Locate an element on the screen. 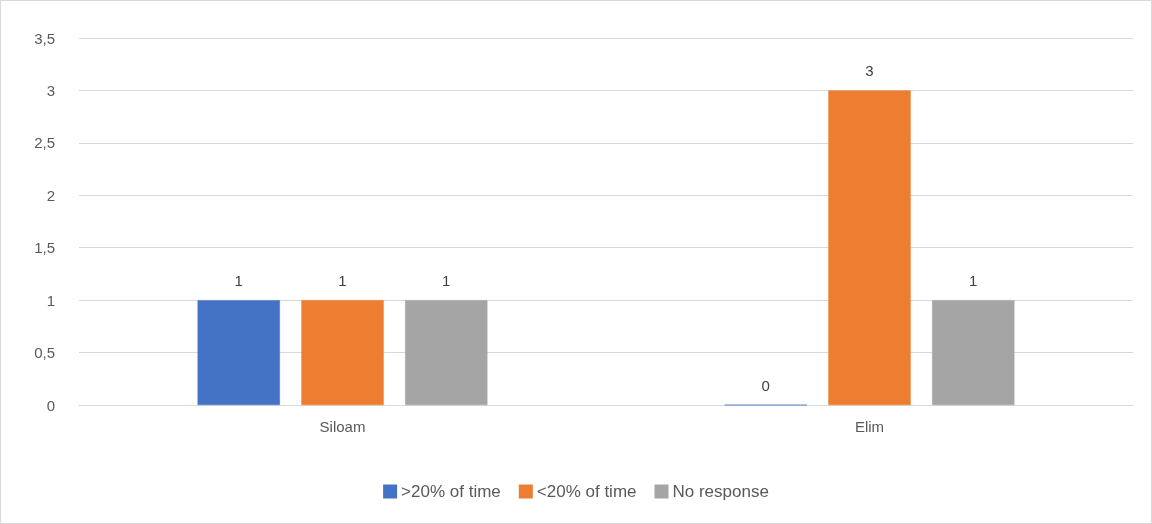 This screenshot has height=524, width=1152. legend-label: No response is located at coordinates (720, 491).